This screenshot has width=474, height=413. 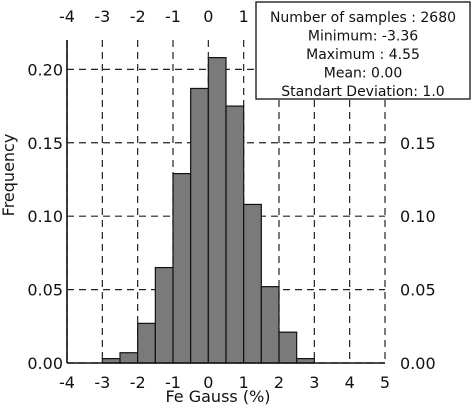 I want to click on x-tick-label: 3, so click(x=314, y=382).